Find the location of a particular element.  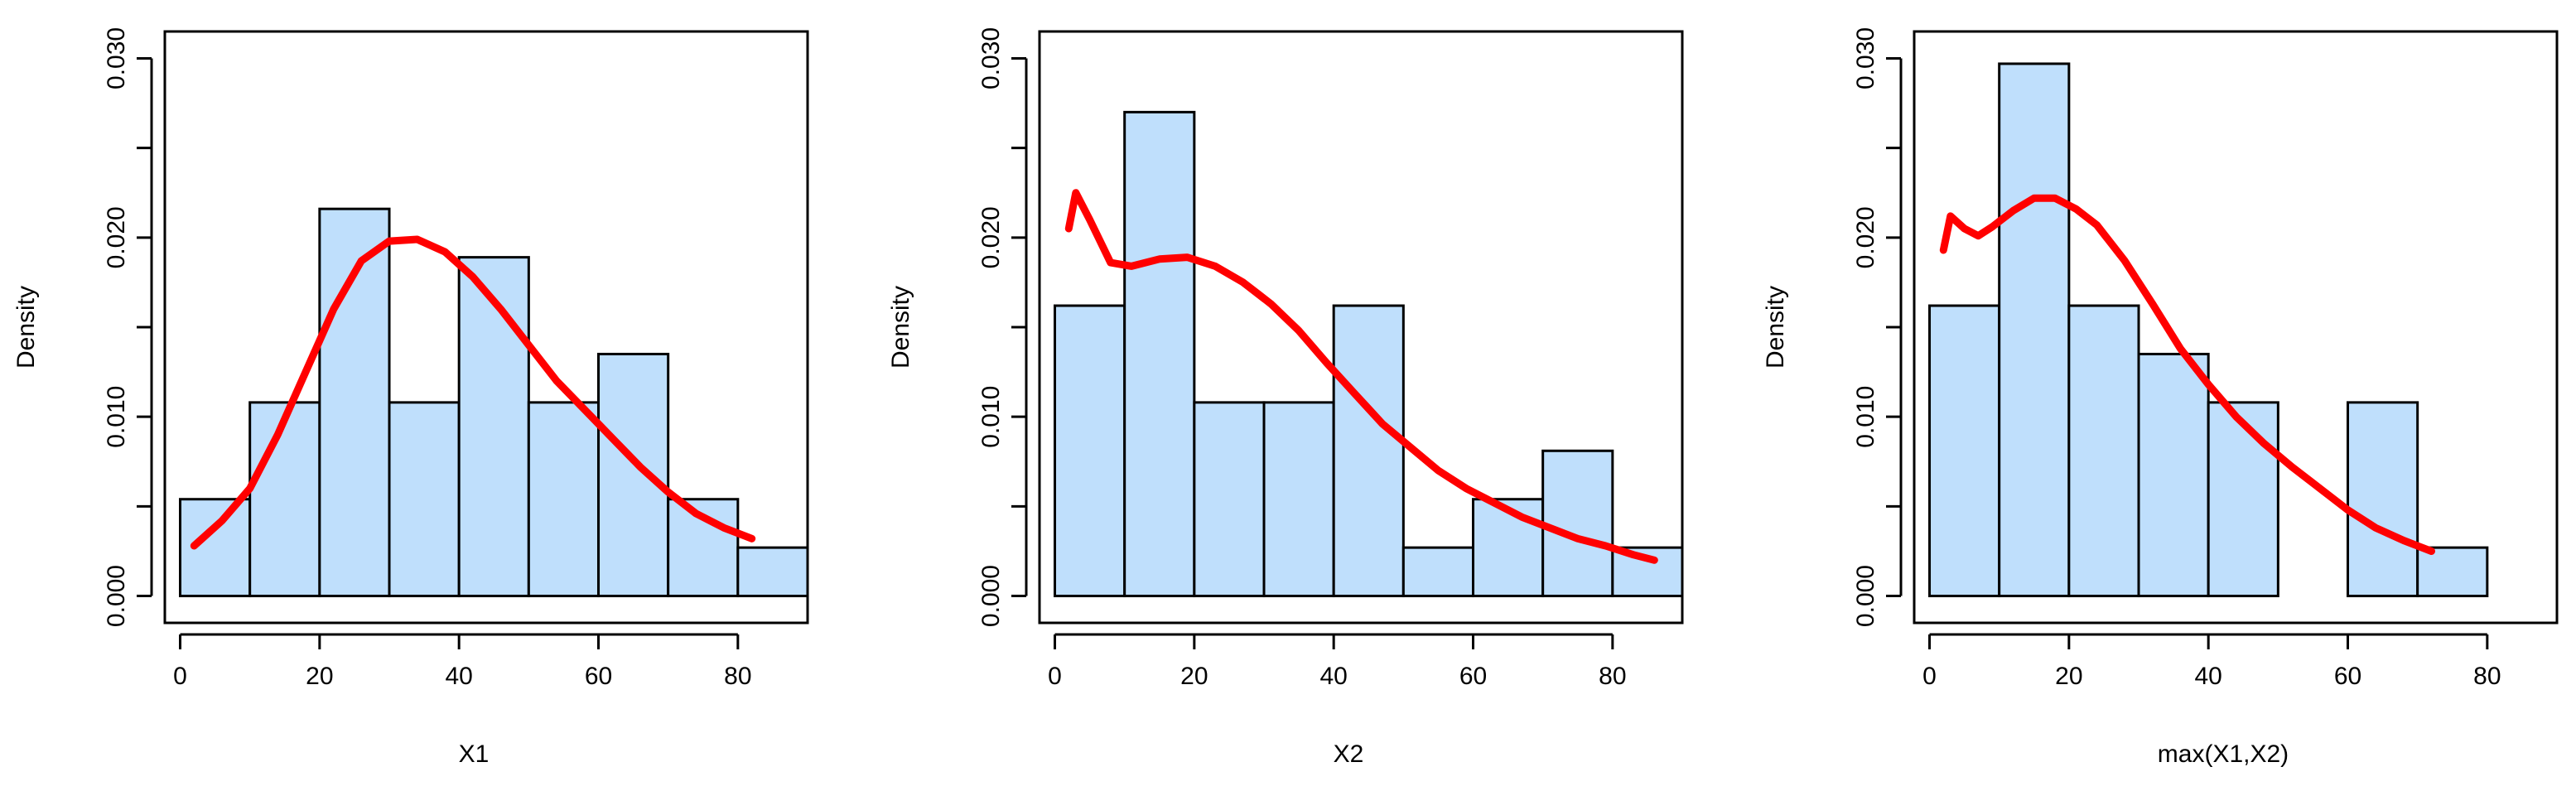

x-axis-title: X1 is located at coordinates (475, 754).